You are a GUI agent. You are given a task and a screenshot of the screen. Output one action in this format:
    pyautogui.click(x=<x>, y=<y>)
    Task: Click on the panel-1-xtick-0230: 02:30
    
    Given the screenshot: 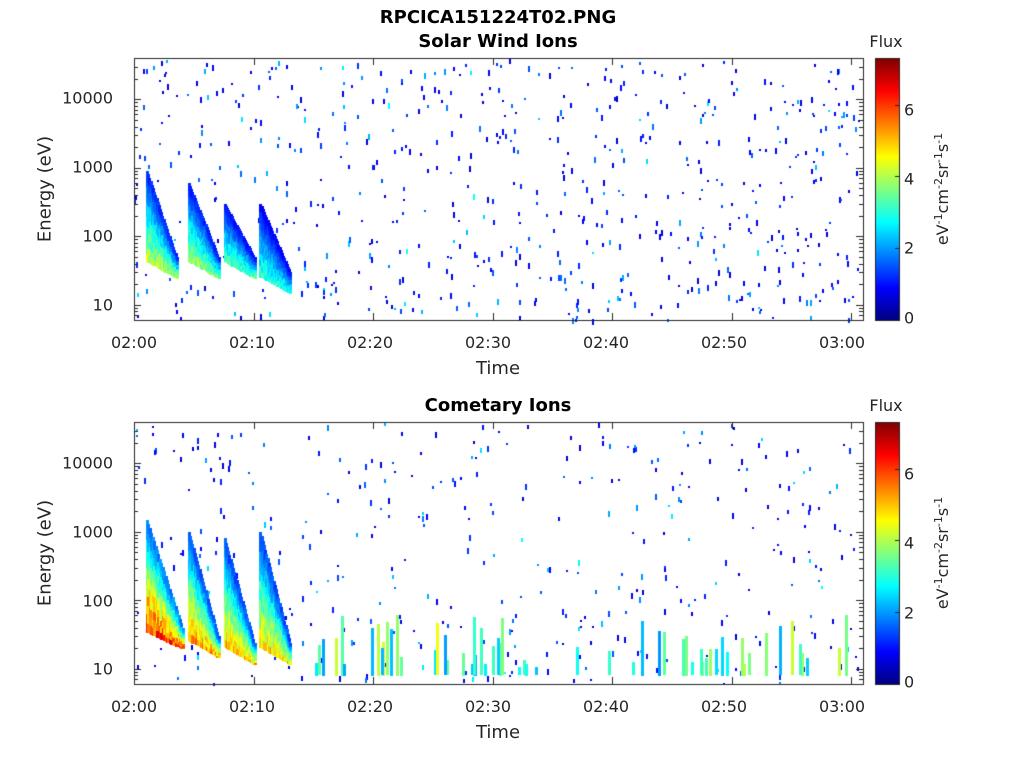 What is the action you would take?
    pyautogui.click(x=488, y=342)
    